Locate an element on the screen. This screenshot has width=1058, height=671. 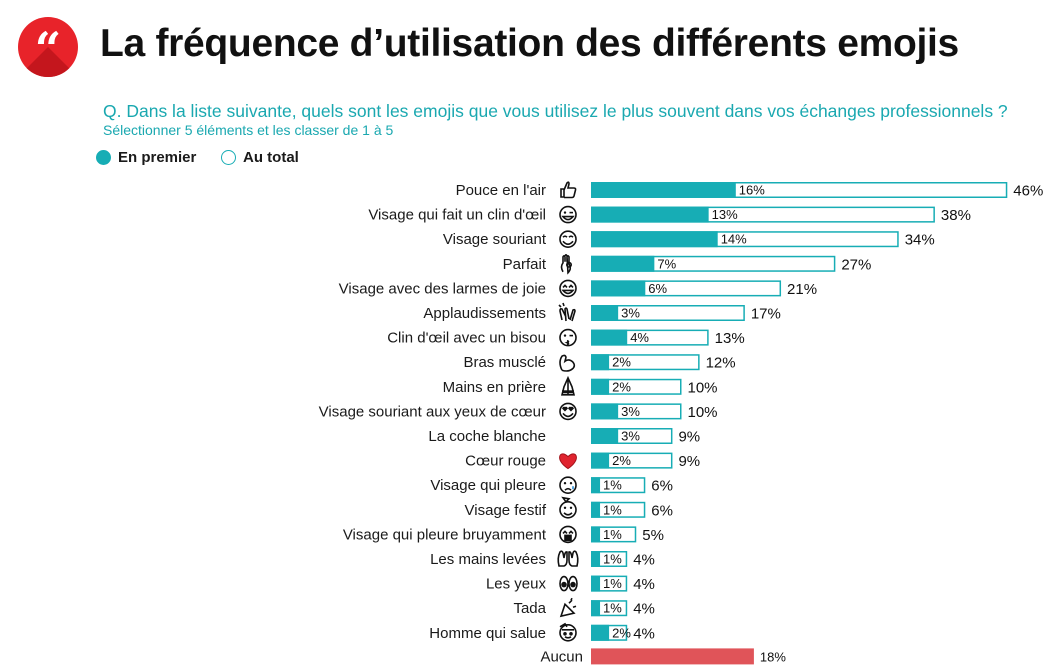
aucun-bar is located at coordinates (672, 656).